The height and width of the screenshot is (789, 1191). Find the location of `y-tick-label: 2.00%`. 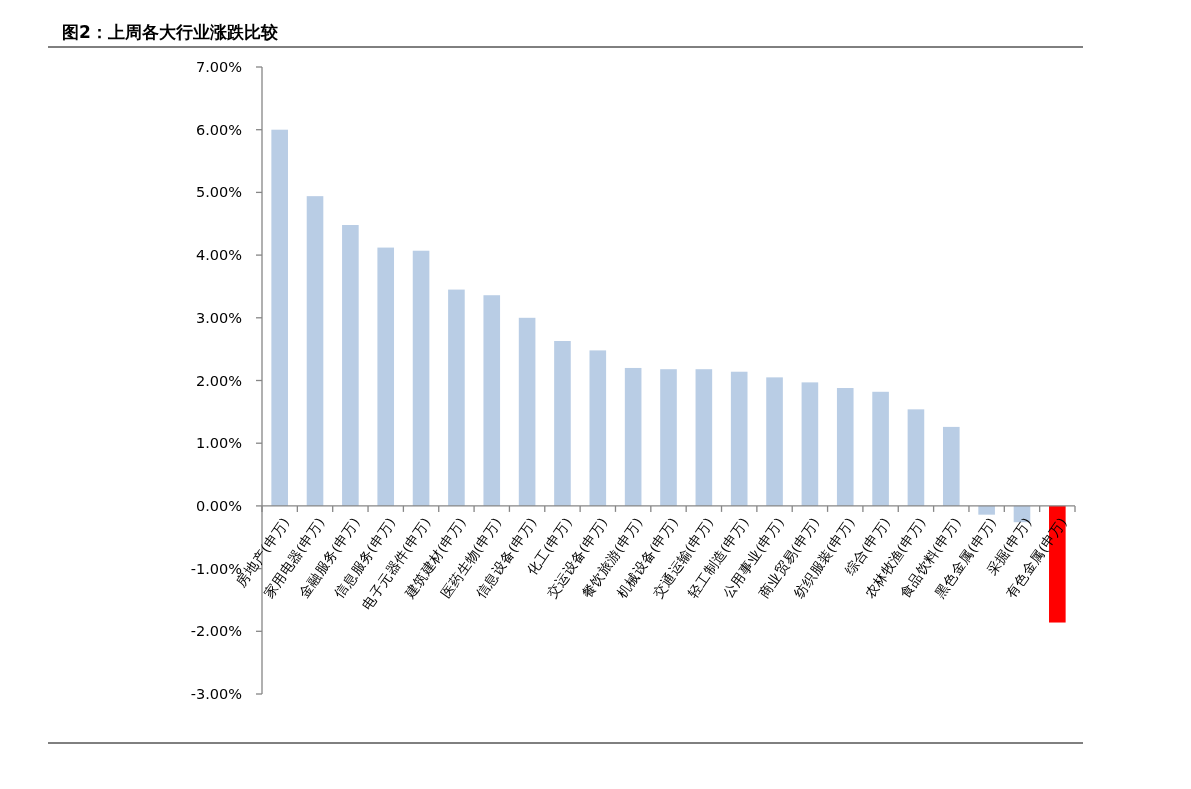

y-tick-label: 2.00% is located at coordinates (218, 380).